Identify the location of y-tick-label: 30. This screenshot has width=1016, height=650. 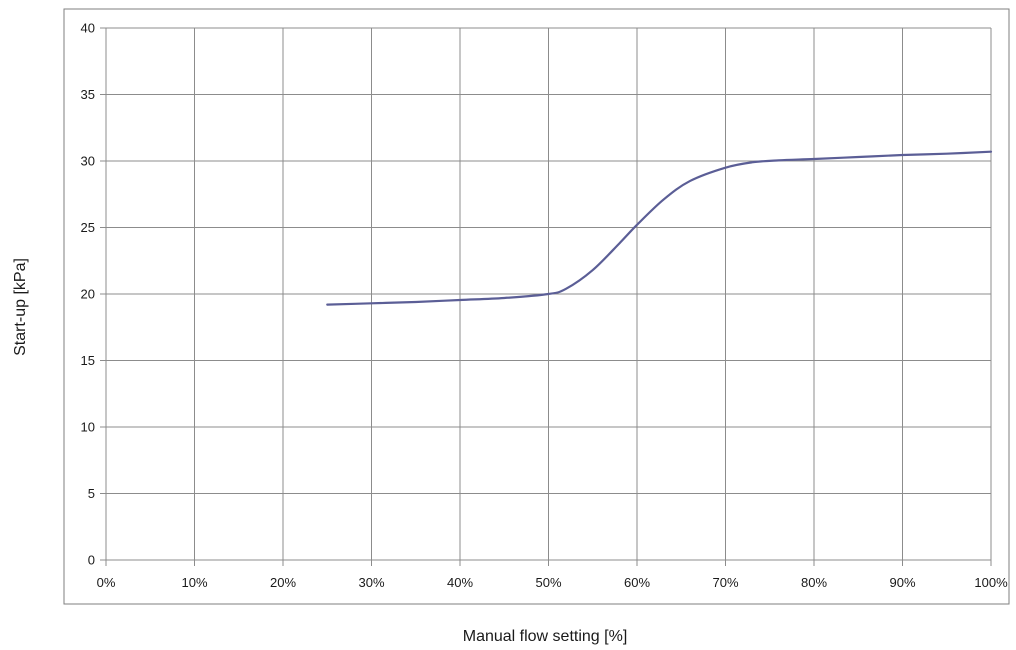
(88, 161).